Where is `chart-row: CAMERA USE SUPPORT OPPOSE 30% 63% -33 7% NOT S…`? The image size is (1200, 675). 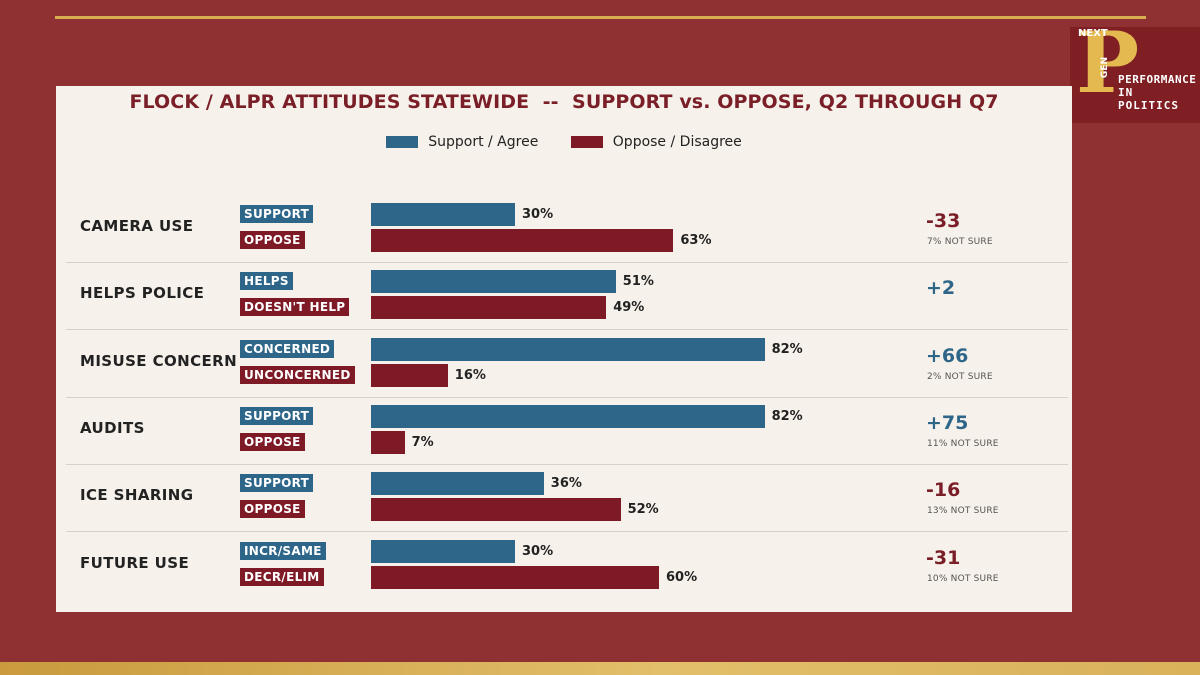 chart-row: CAMERA USE SUPPORT OPPOSE 30% 63% -33 7% NOT S… is located at coordinates (564, 229).